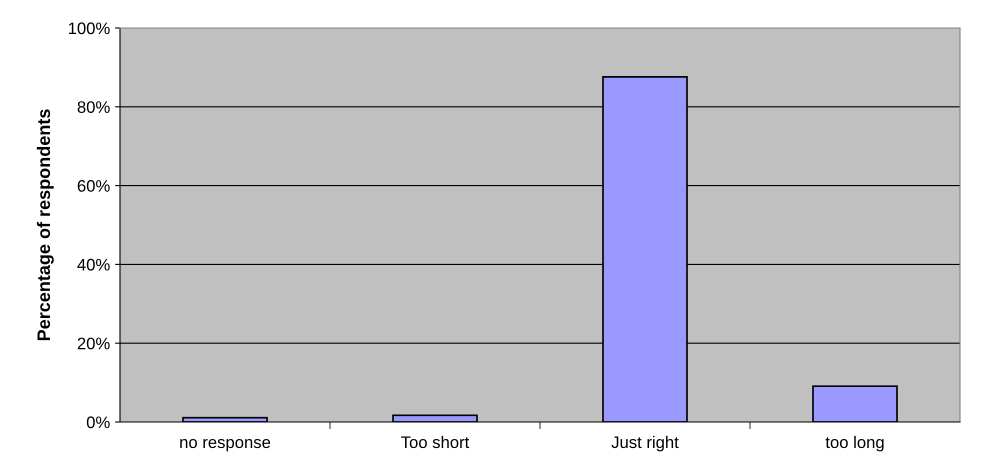 Image resolution: width=982 pixels, height=464 pixels. Describe the element at coordinates (94, 107) in the screenshot. I see `y-tick-label: 80%` at that location.